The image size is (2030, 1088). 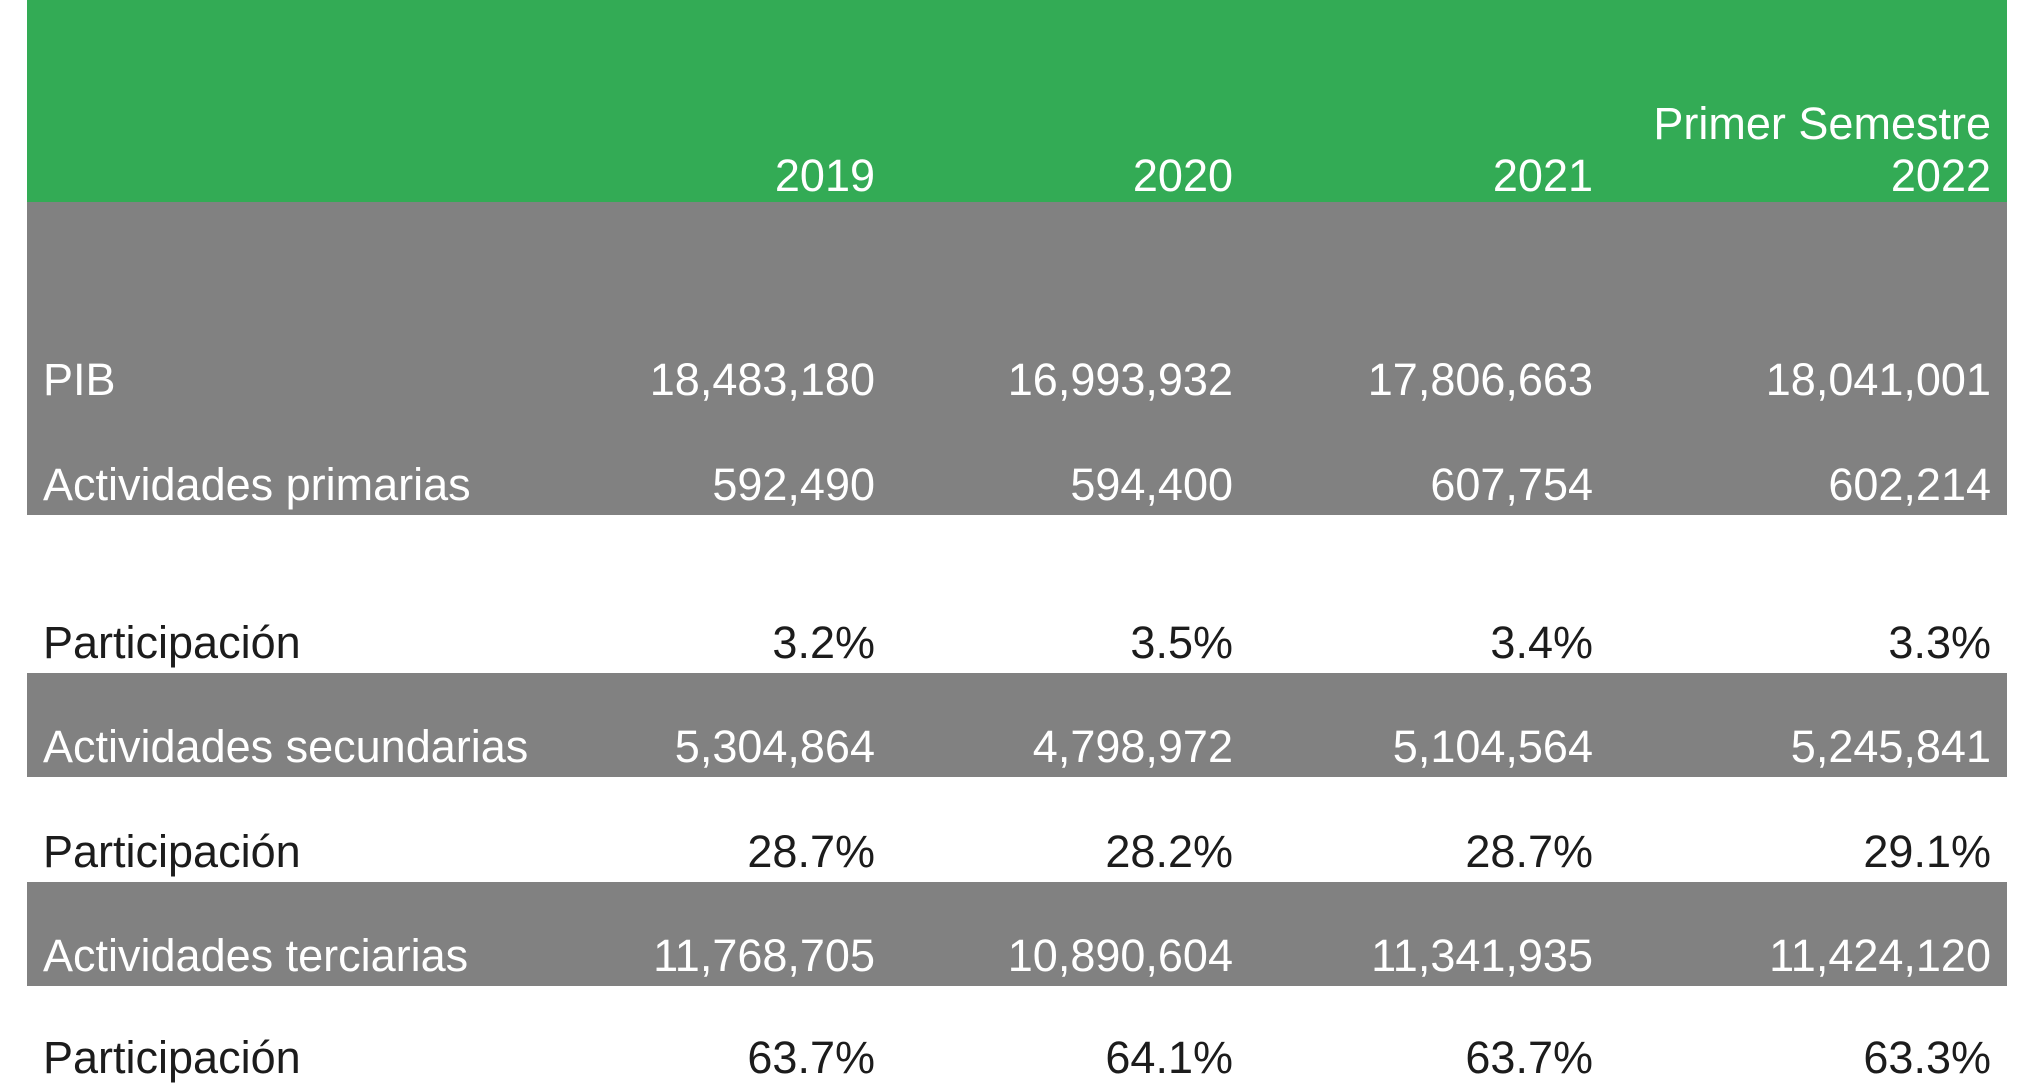 What do you see at coordinates (1542, 175) in the screenshot?
I see `header-cell-2021: 2021` at bounding box center [1542, 175].